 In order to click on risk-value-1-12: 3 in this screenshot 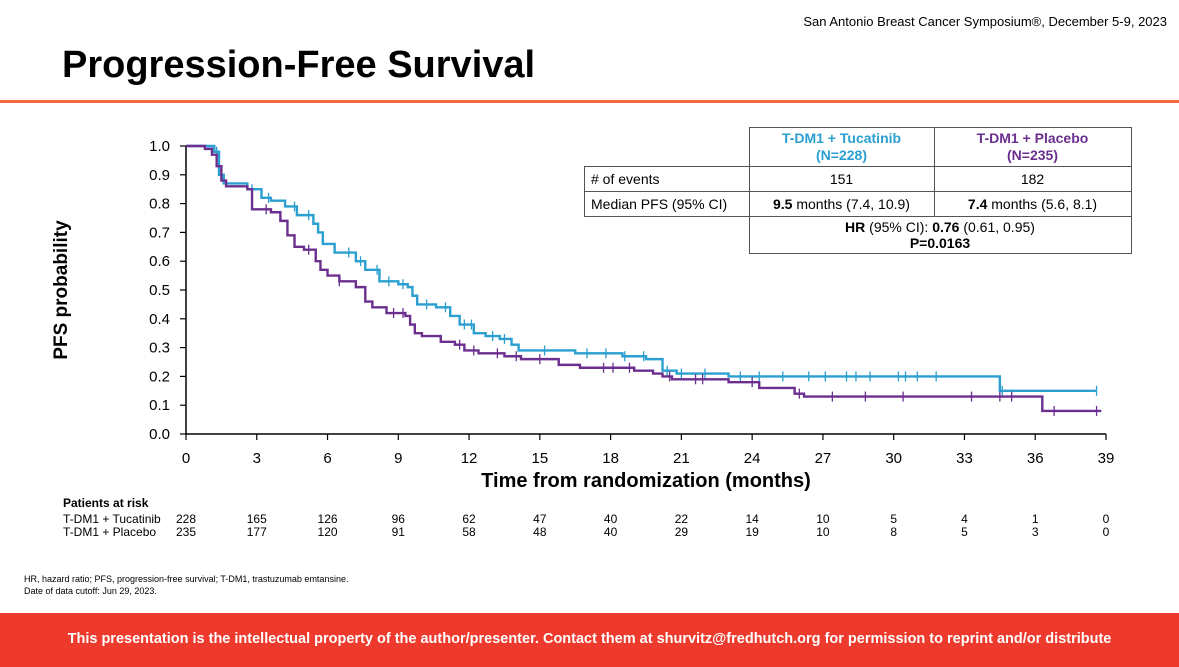, I will do `click(1035, 532)`.